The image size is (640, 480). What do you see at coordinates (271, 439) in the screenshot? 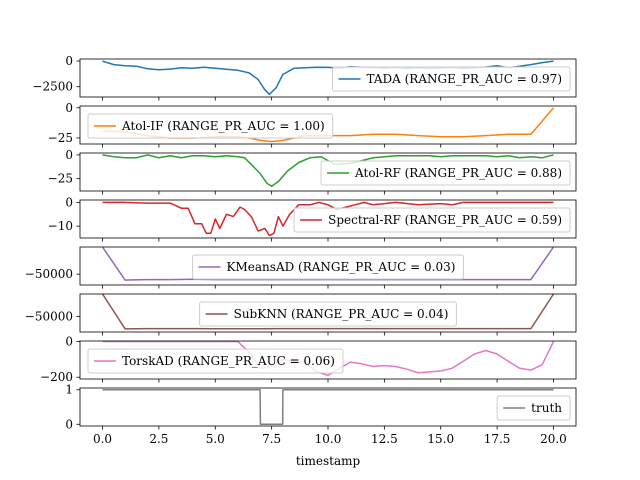
I see `x-tick-label: 7.5` at bounding box center [271, 439].